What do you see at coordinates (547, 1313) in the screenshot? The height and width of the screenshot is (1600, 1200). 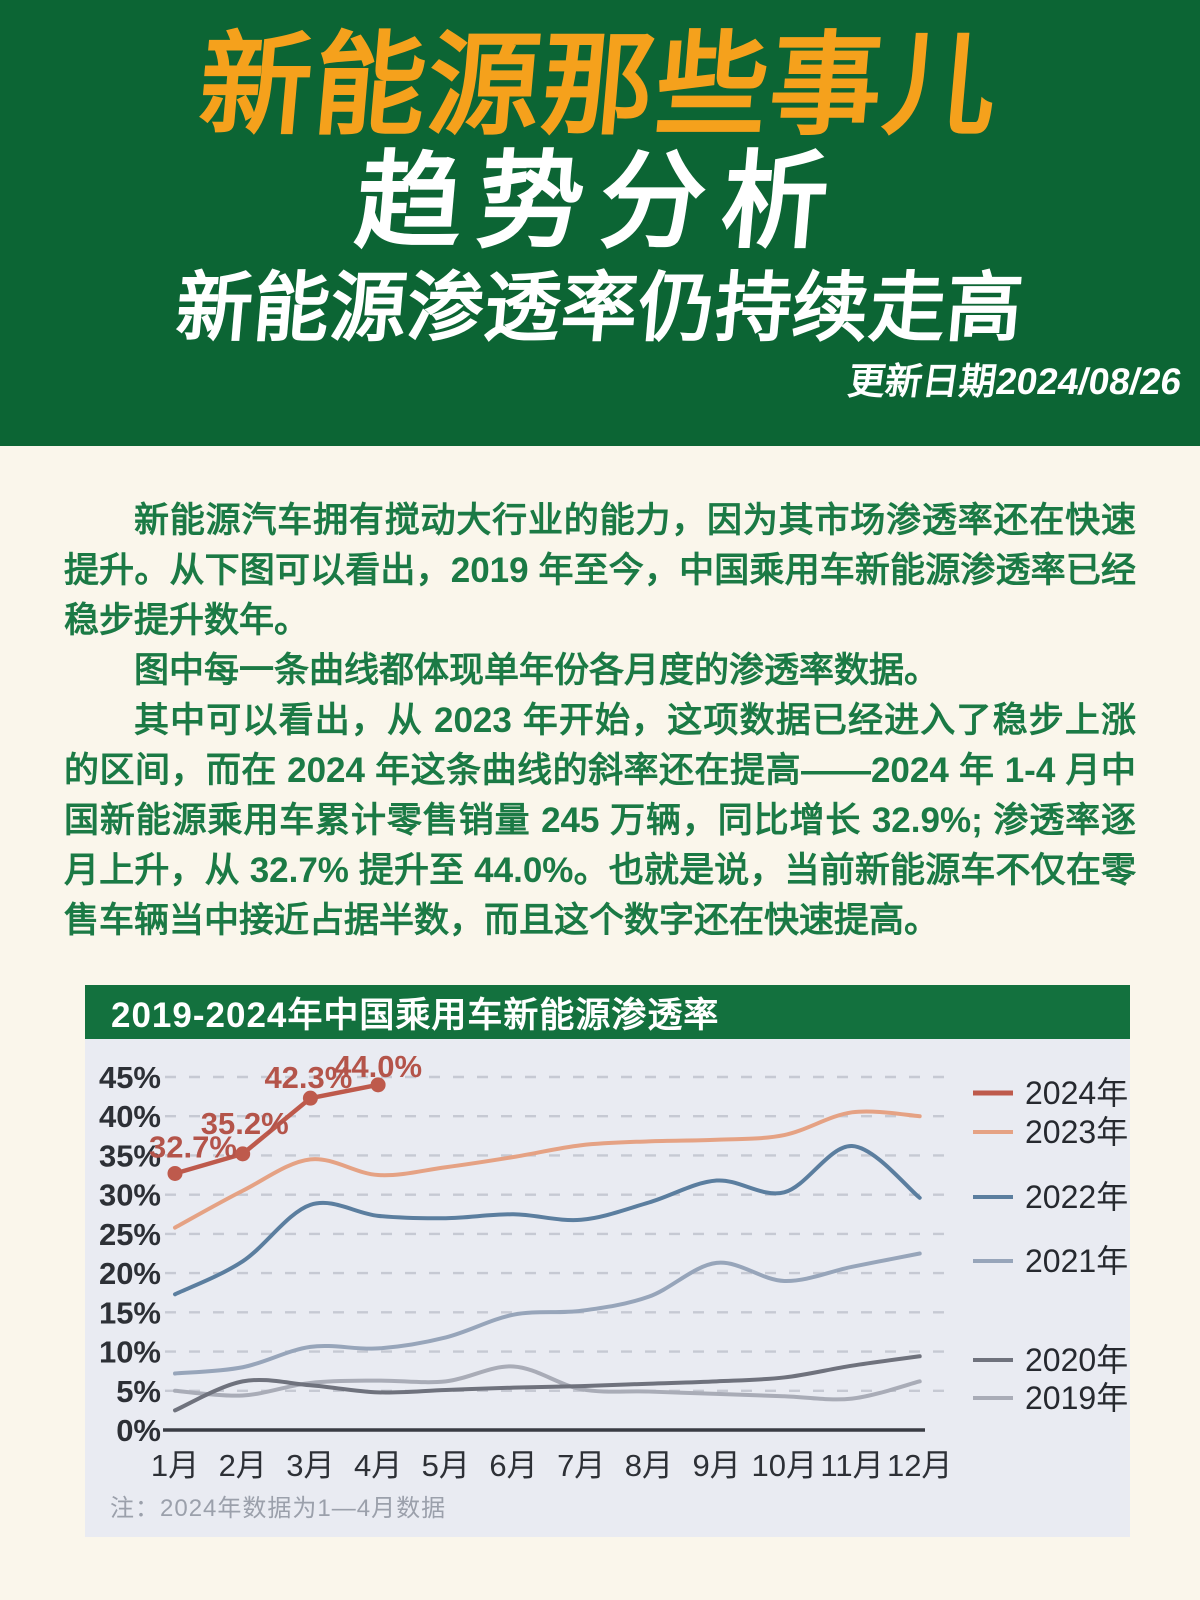 I see `series-line-2021年` at bounding box center [547, 1313].